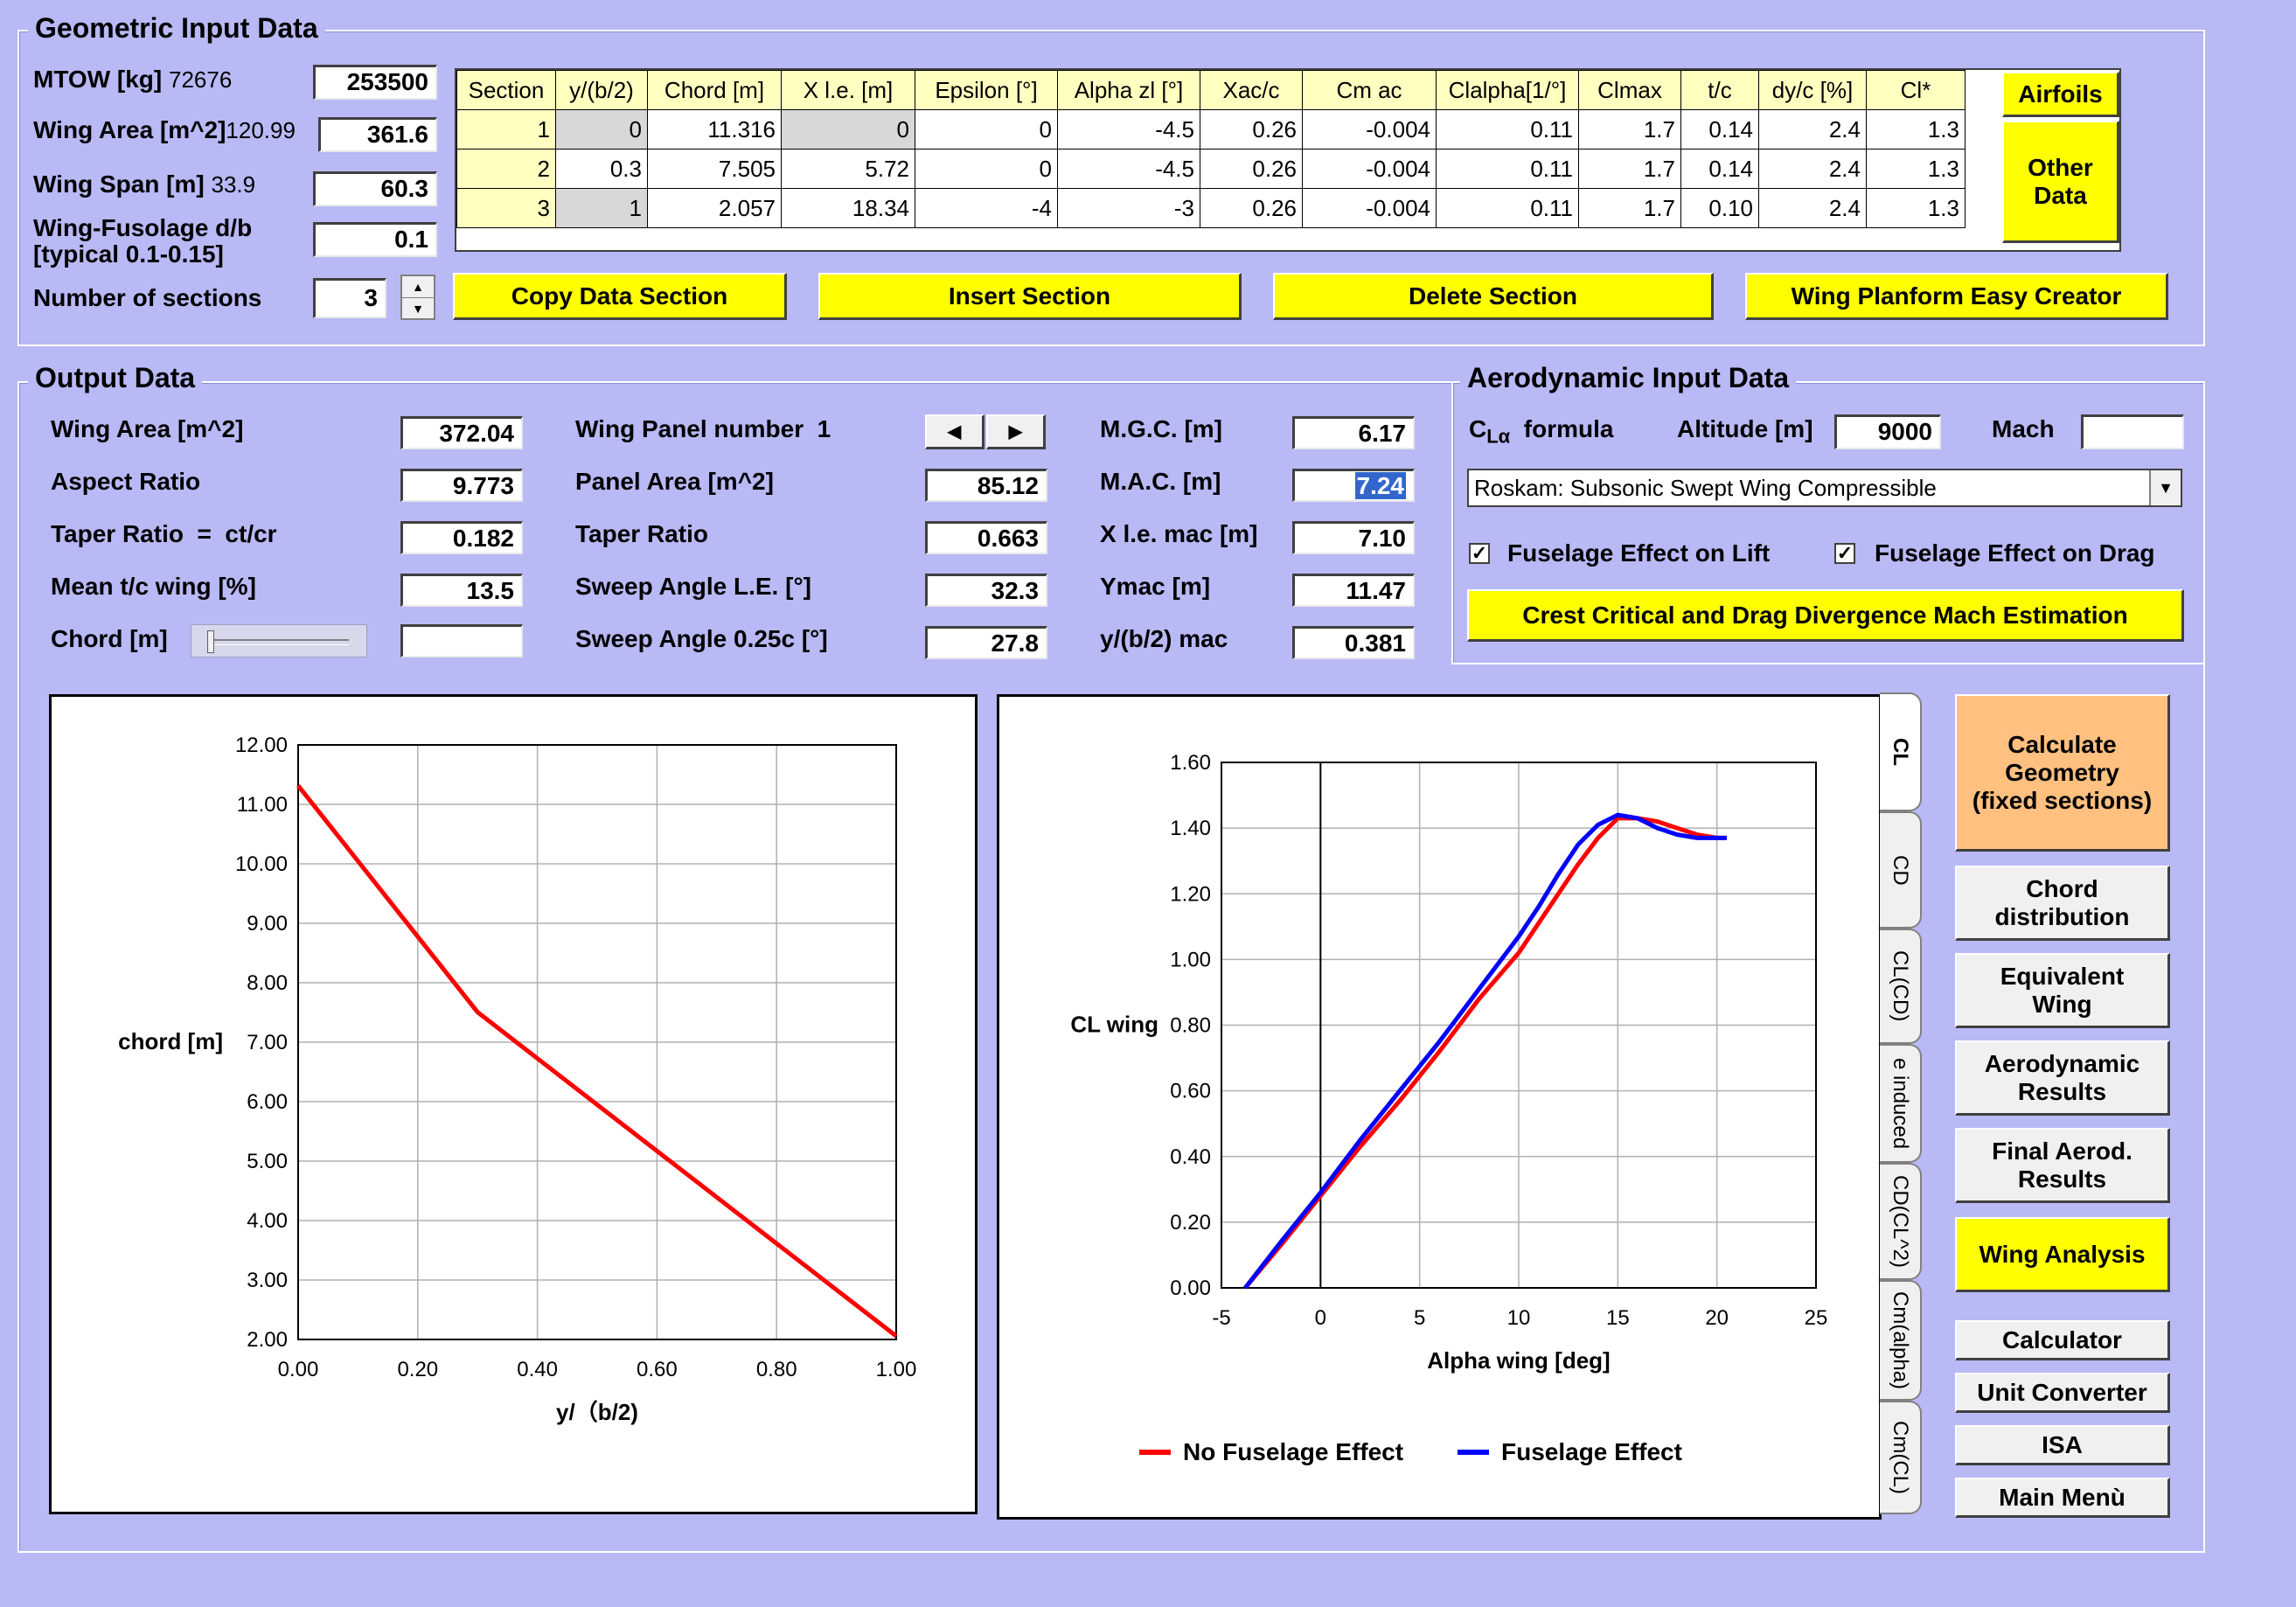  What do you see at coordinates (2060, 95) in the screenshot?
I see `airfoils-button: Airfoils` at bounding box center [2060, 95].